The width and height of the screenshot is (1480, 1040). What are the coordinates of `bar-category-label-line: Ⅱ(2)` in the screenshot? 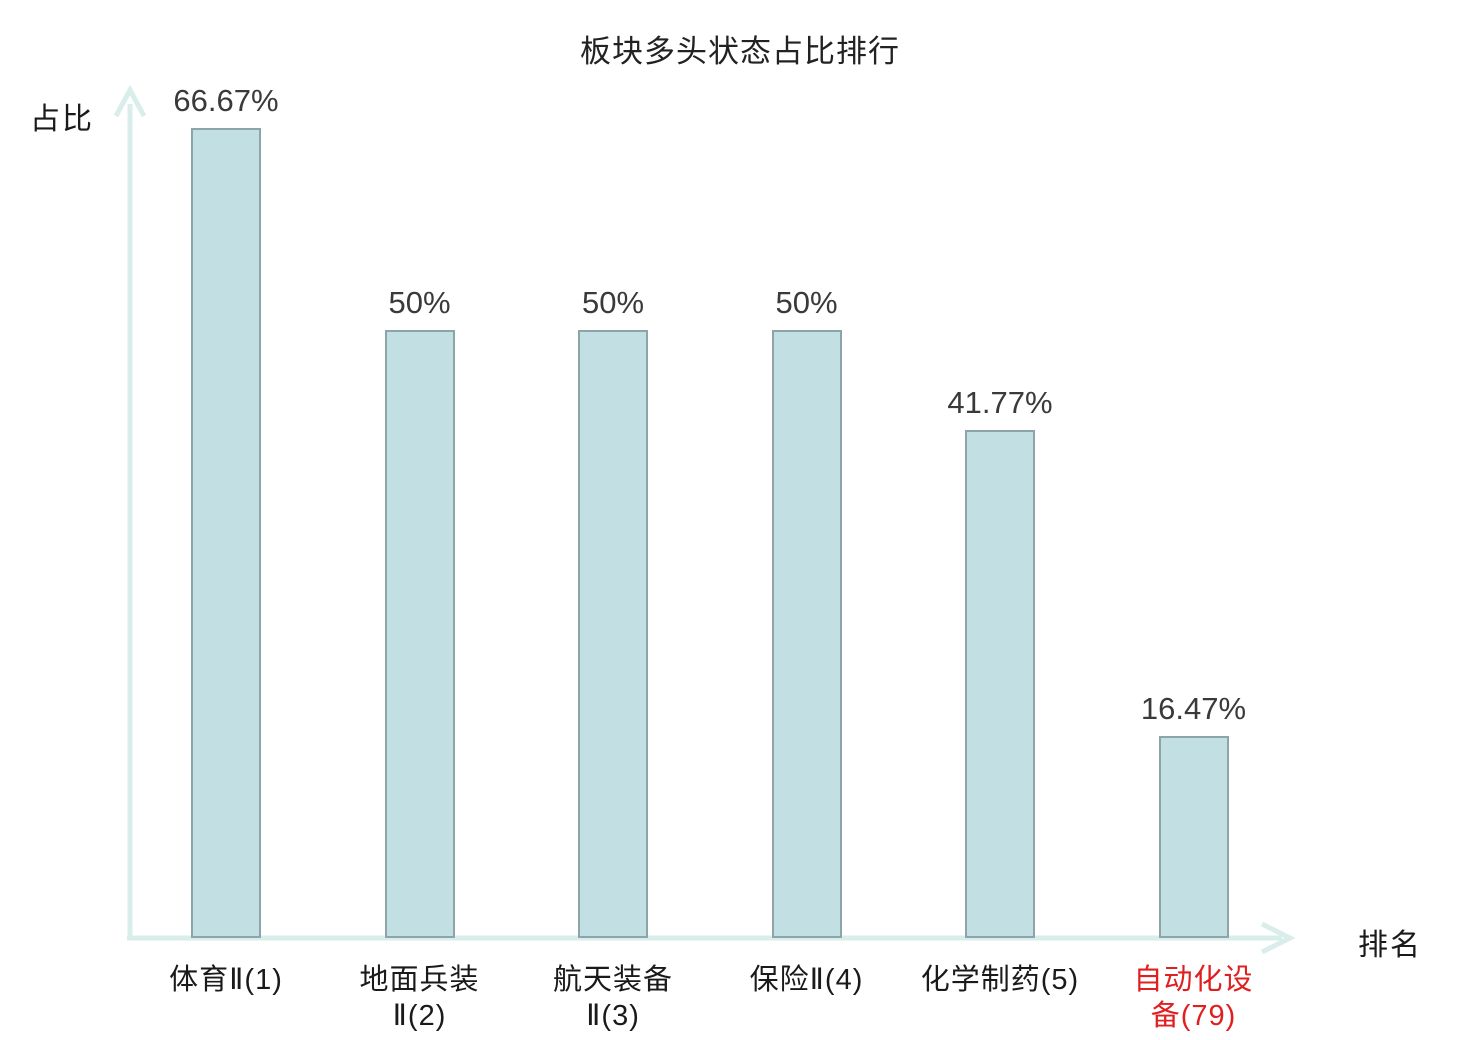 It's located at (419, 1016).